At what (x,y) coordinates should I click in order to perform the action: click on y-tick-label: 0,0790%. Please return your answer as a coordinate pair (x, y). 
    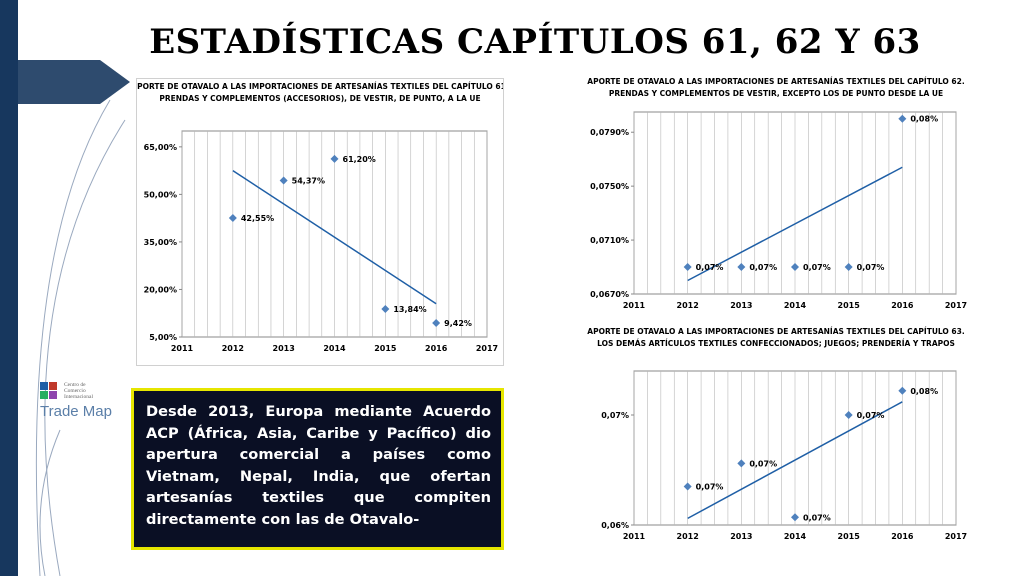
    Looking at the image, I should click on (609, 132).